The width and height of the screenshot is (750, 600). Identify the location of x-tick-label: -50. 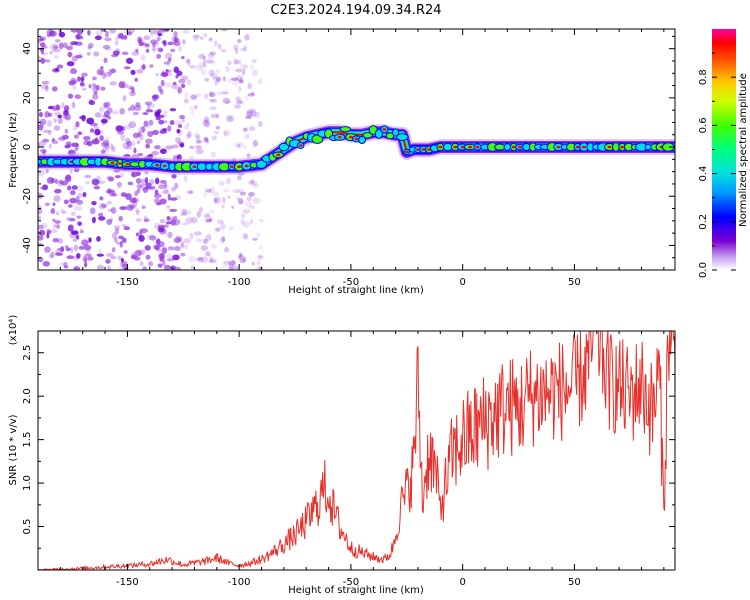
(351, 282).